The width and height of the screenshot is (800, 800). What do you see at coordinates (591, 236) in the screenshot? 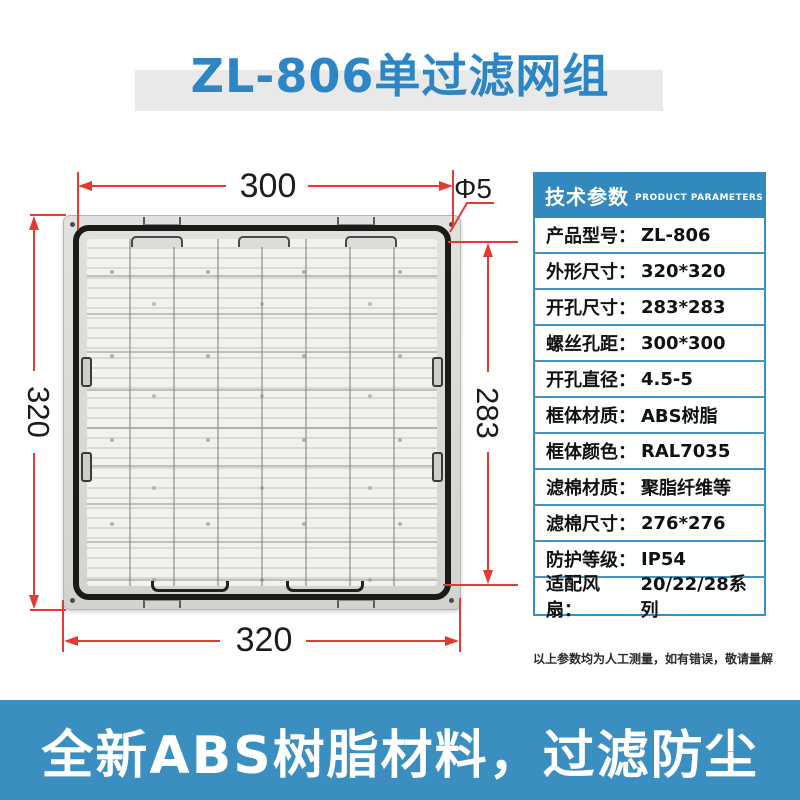
I see `parameter-label: 产品型号：` at bounding box center [591, 236].